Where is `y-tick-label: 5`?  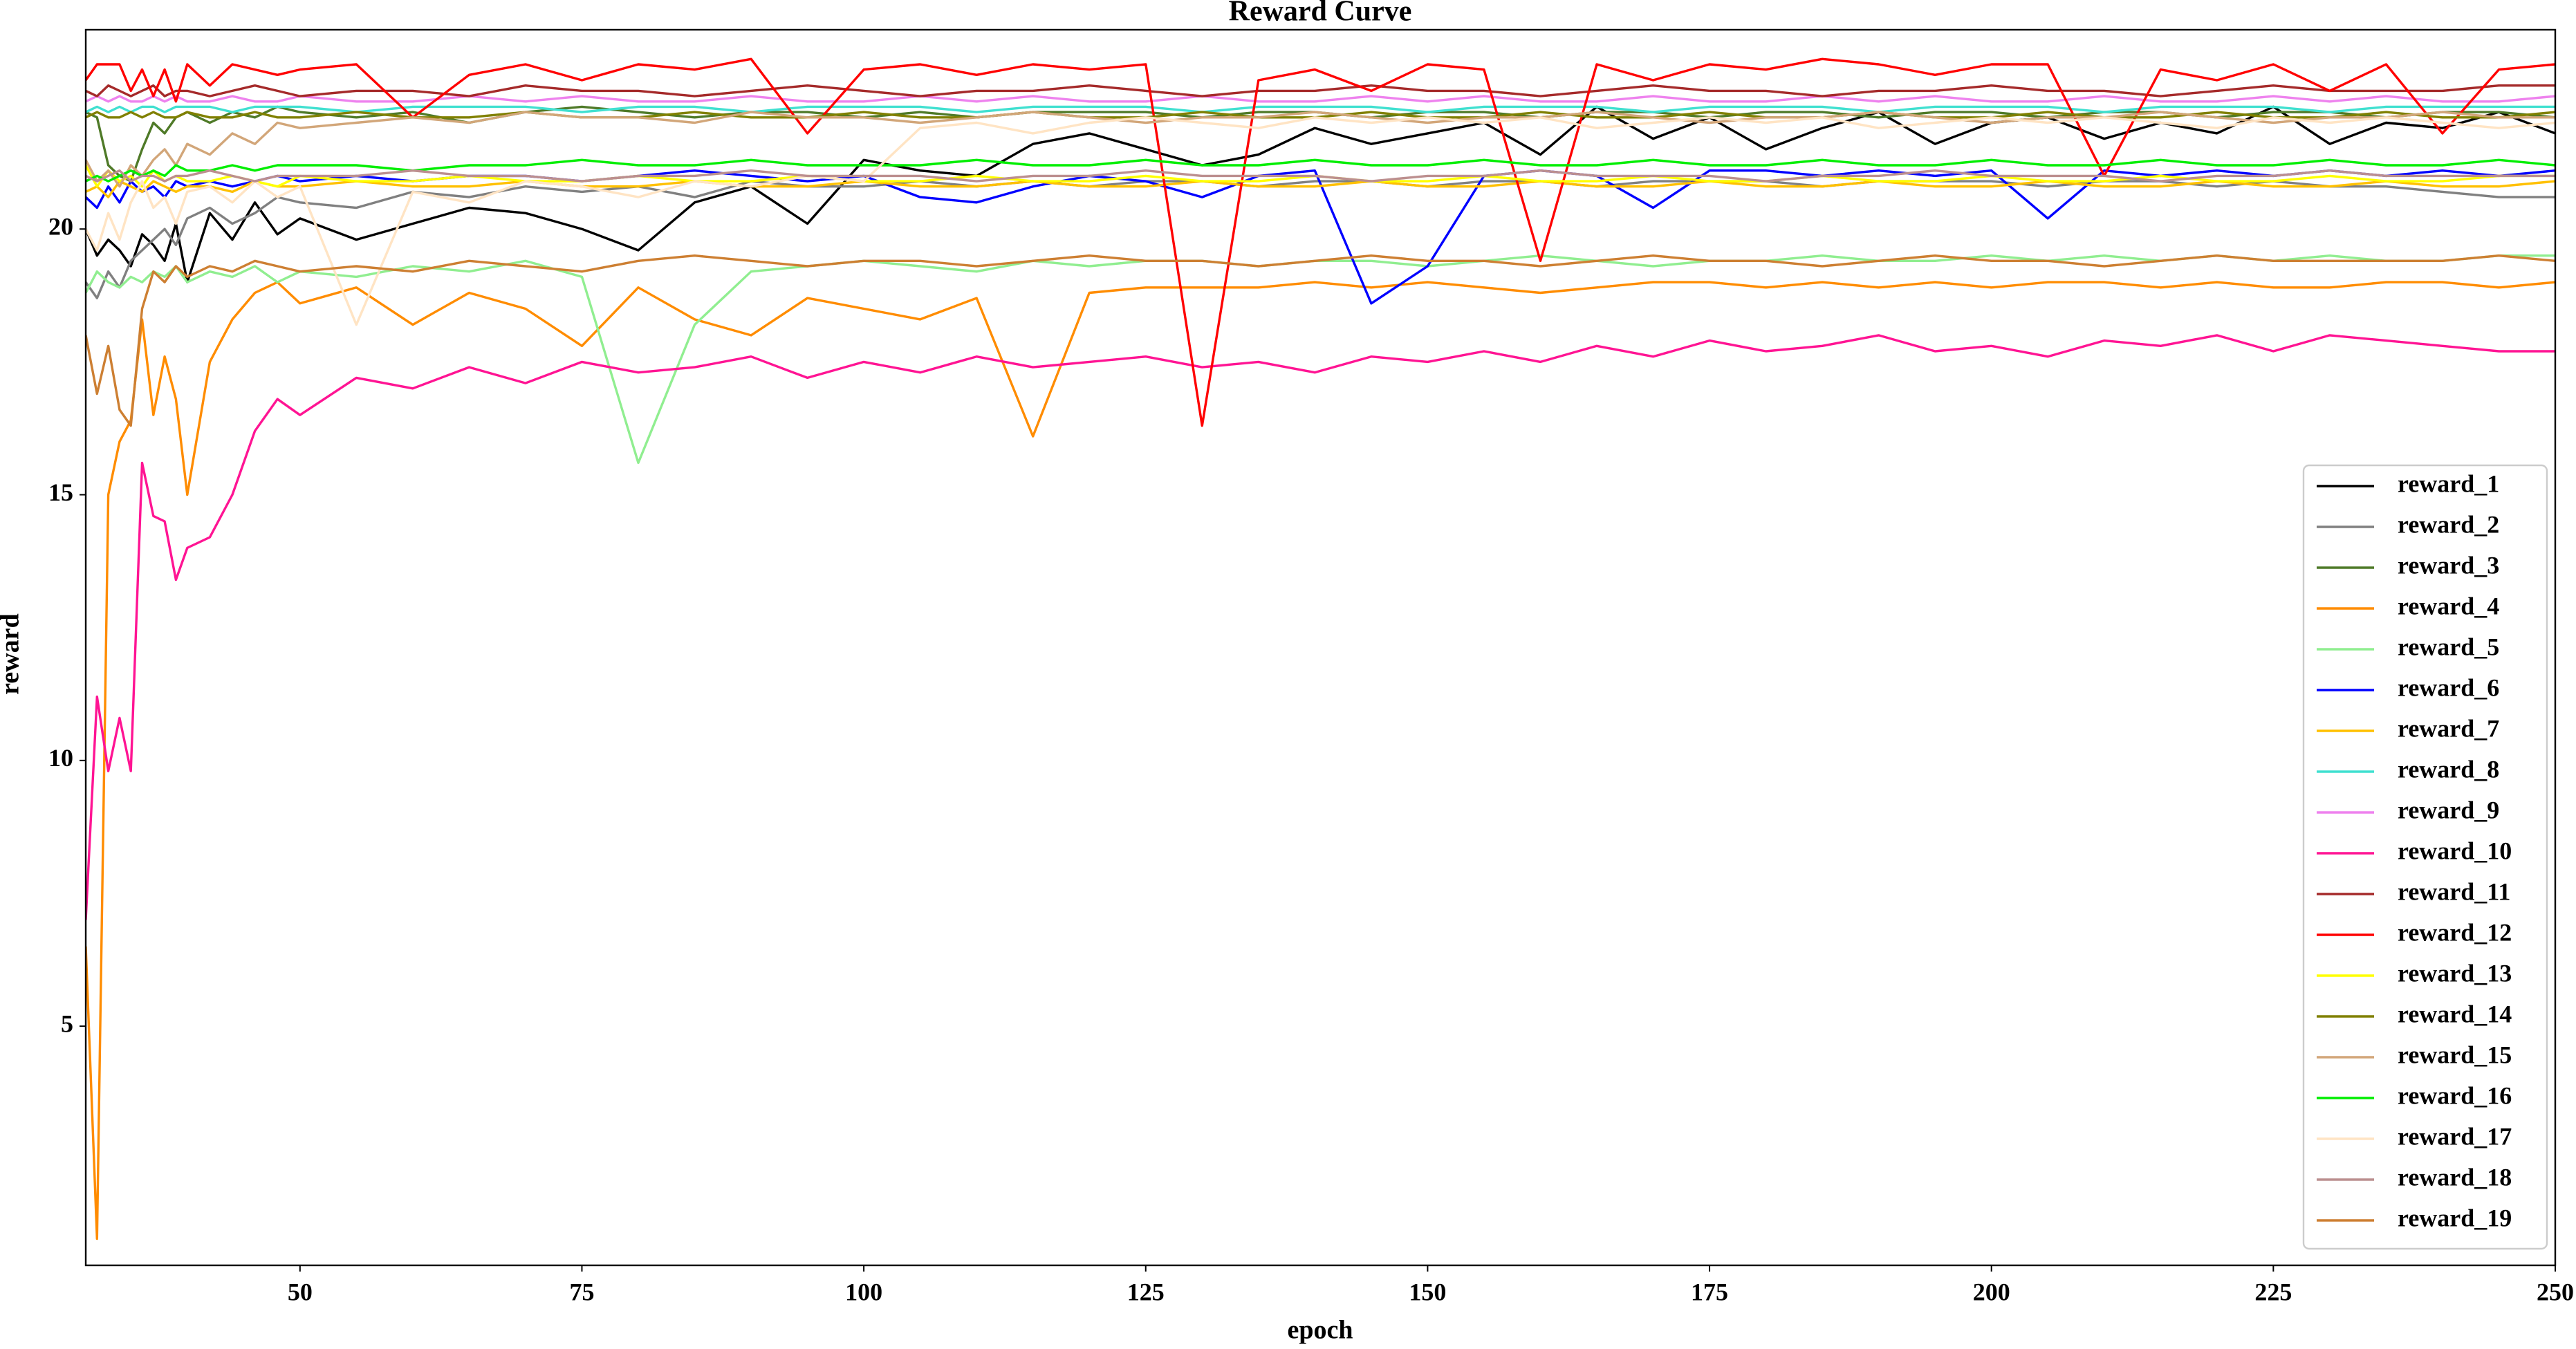
y-tick-label: 5 is located at coordinates (67, 1023).